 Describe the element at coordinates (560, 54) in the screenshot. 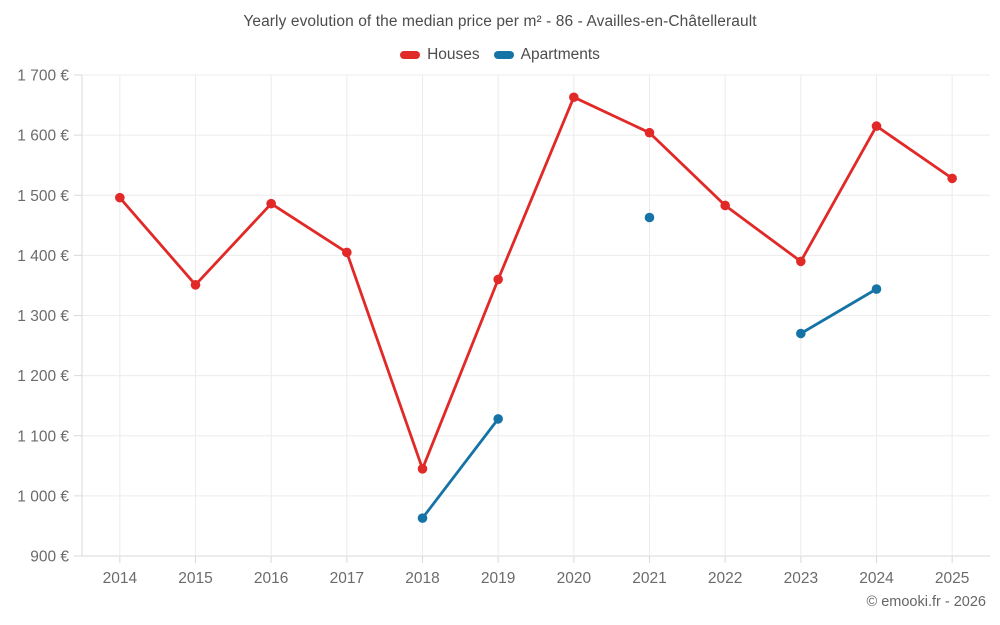

I see `legend-label-apartments: Apartments` at that location.